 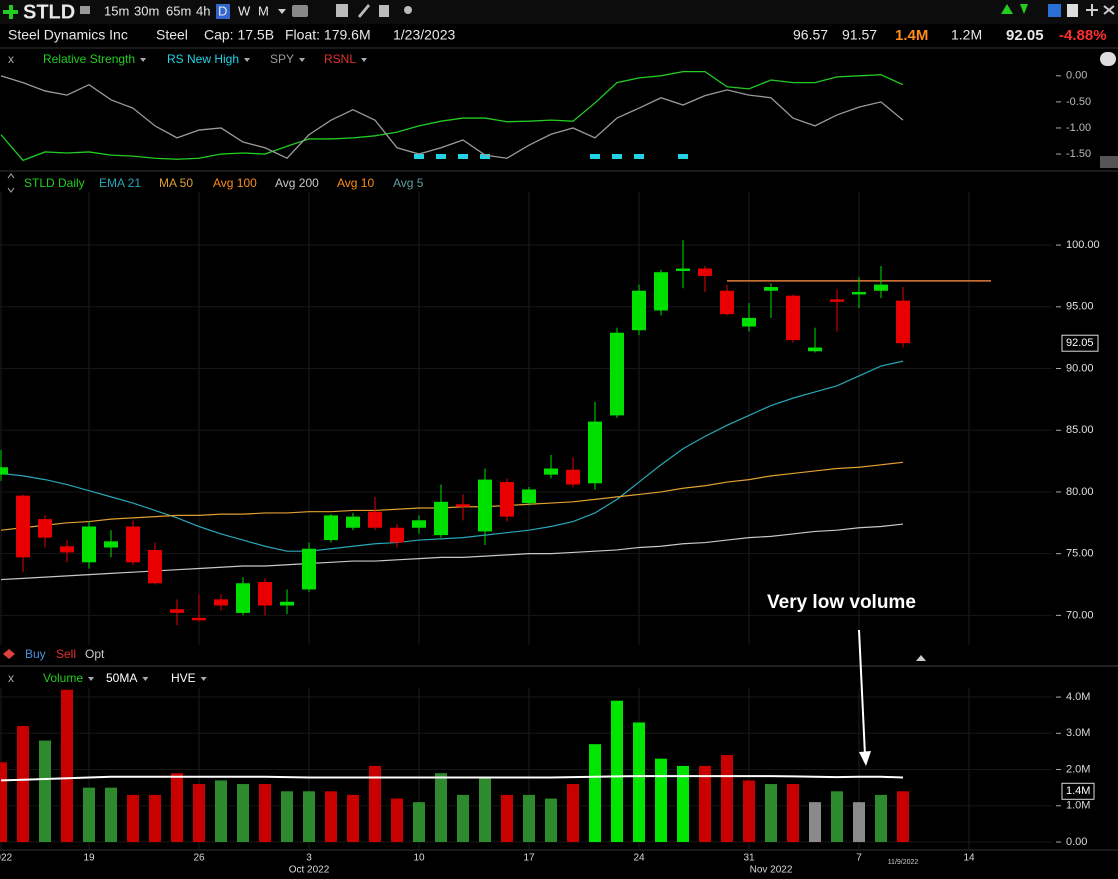 I want to click on timeframe-button: 15m, so click(x=116, y=10).